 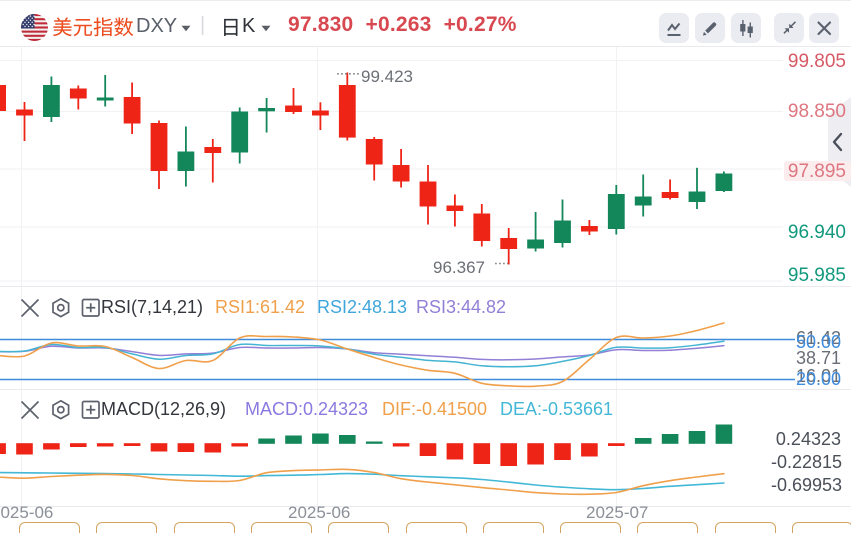 I want to click on svg-text: 96.367, so click(x=459, y=267).